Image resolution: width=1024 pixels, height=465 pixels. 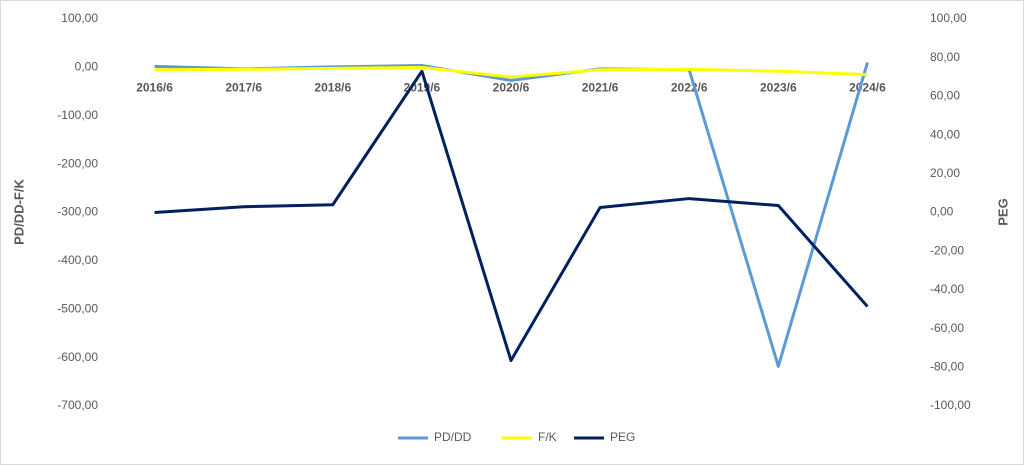 I want to click on y2-tick-label: 60,00, so click(x=945, y=96).